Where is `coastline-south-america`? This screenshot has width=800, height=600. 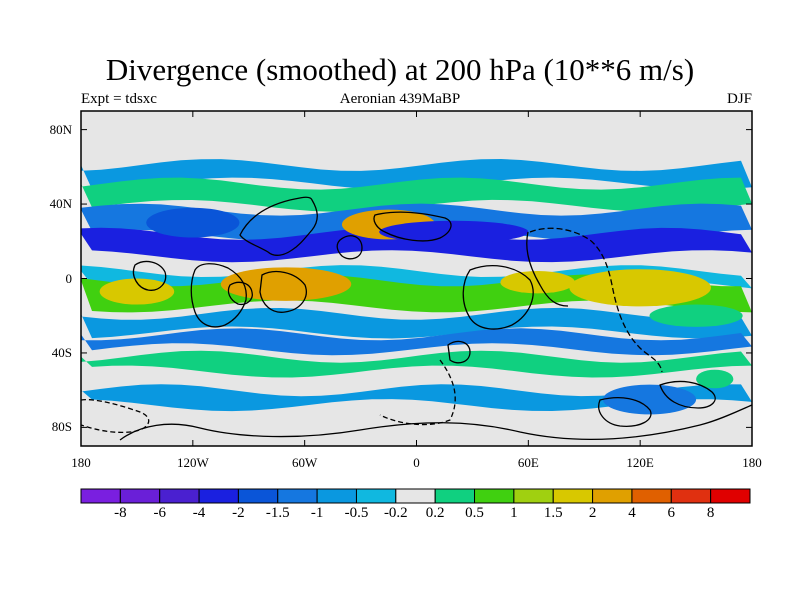 coastline-south-america is located at coordinates (218, 295).